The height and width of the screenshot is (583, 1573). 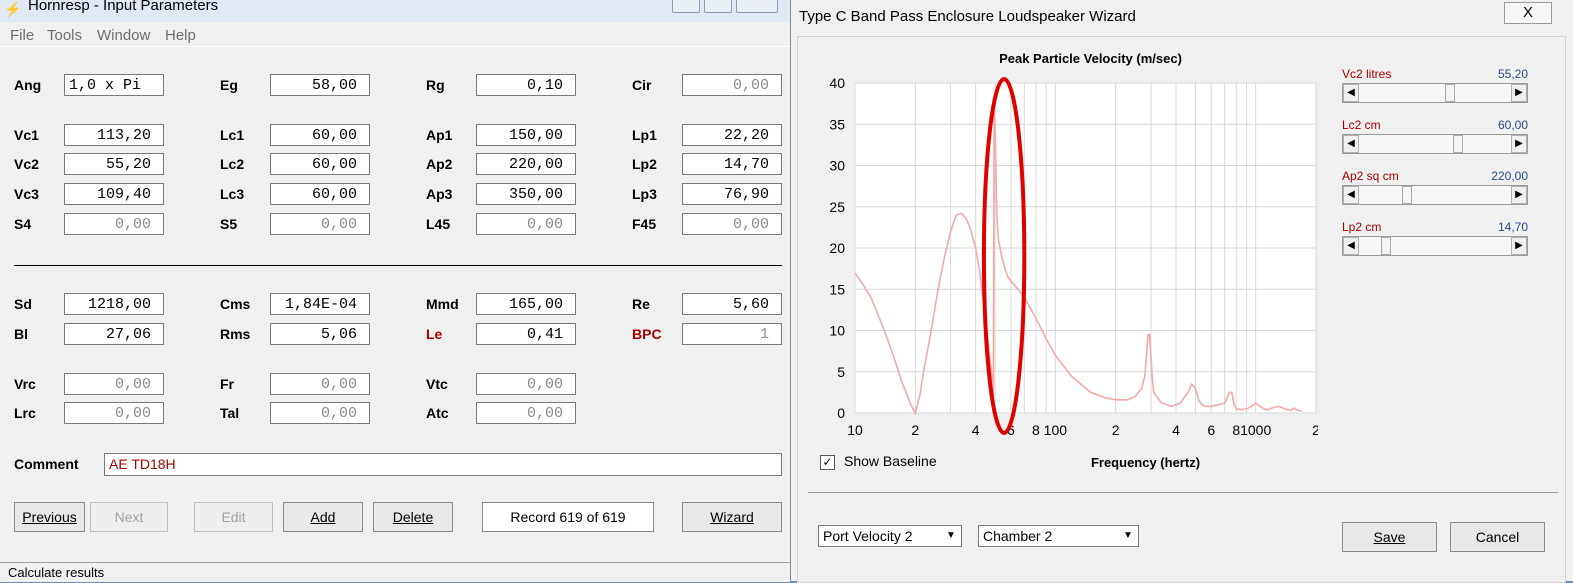 What do you see at coordinates (114, 413) in the screenshot?
I see `lrc-field: 0,00` at bounding box center [114, 413].